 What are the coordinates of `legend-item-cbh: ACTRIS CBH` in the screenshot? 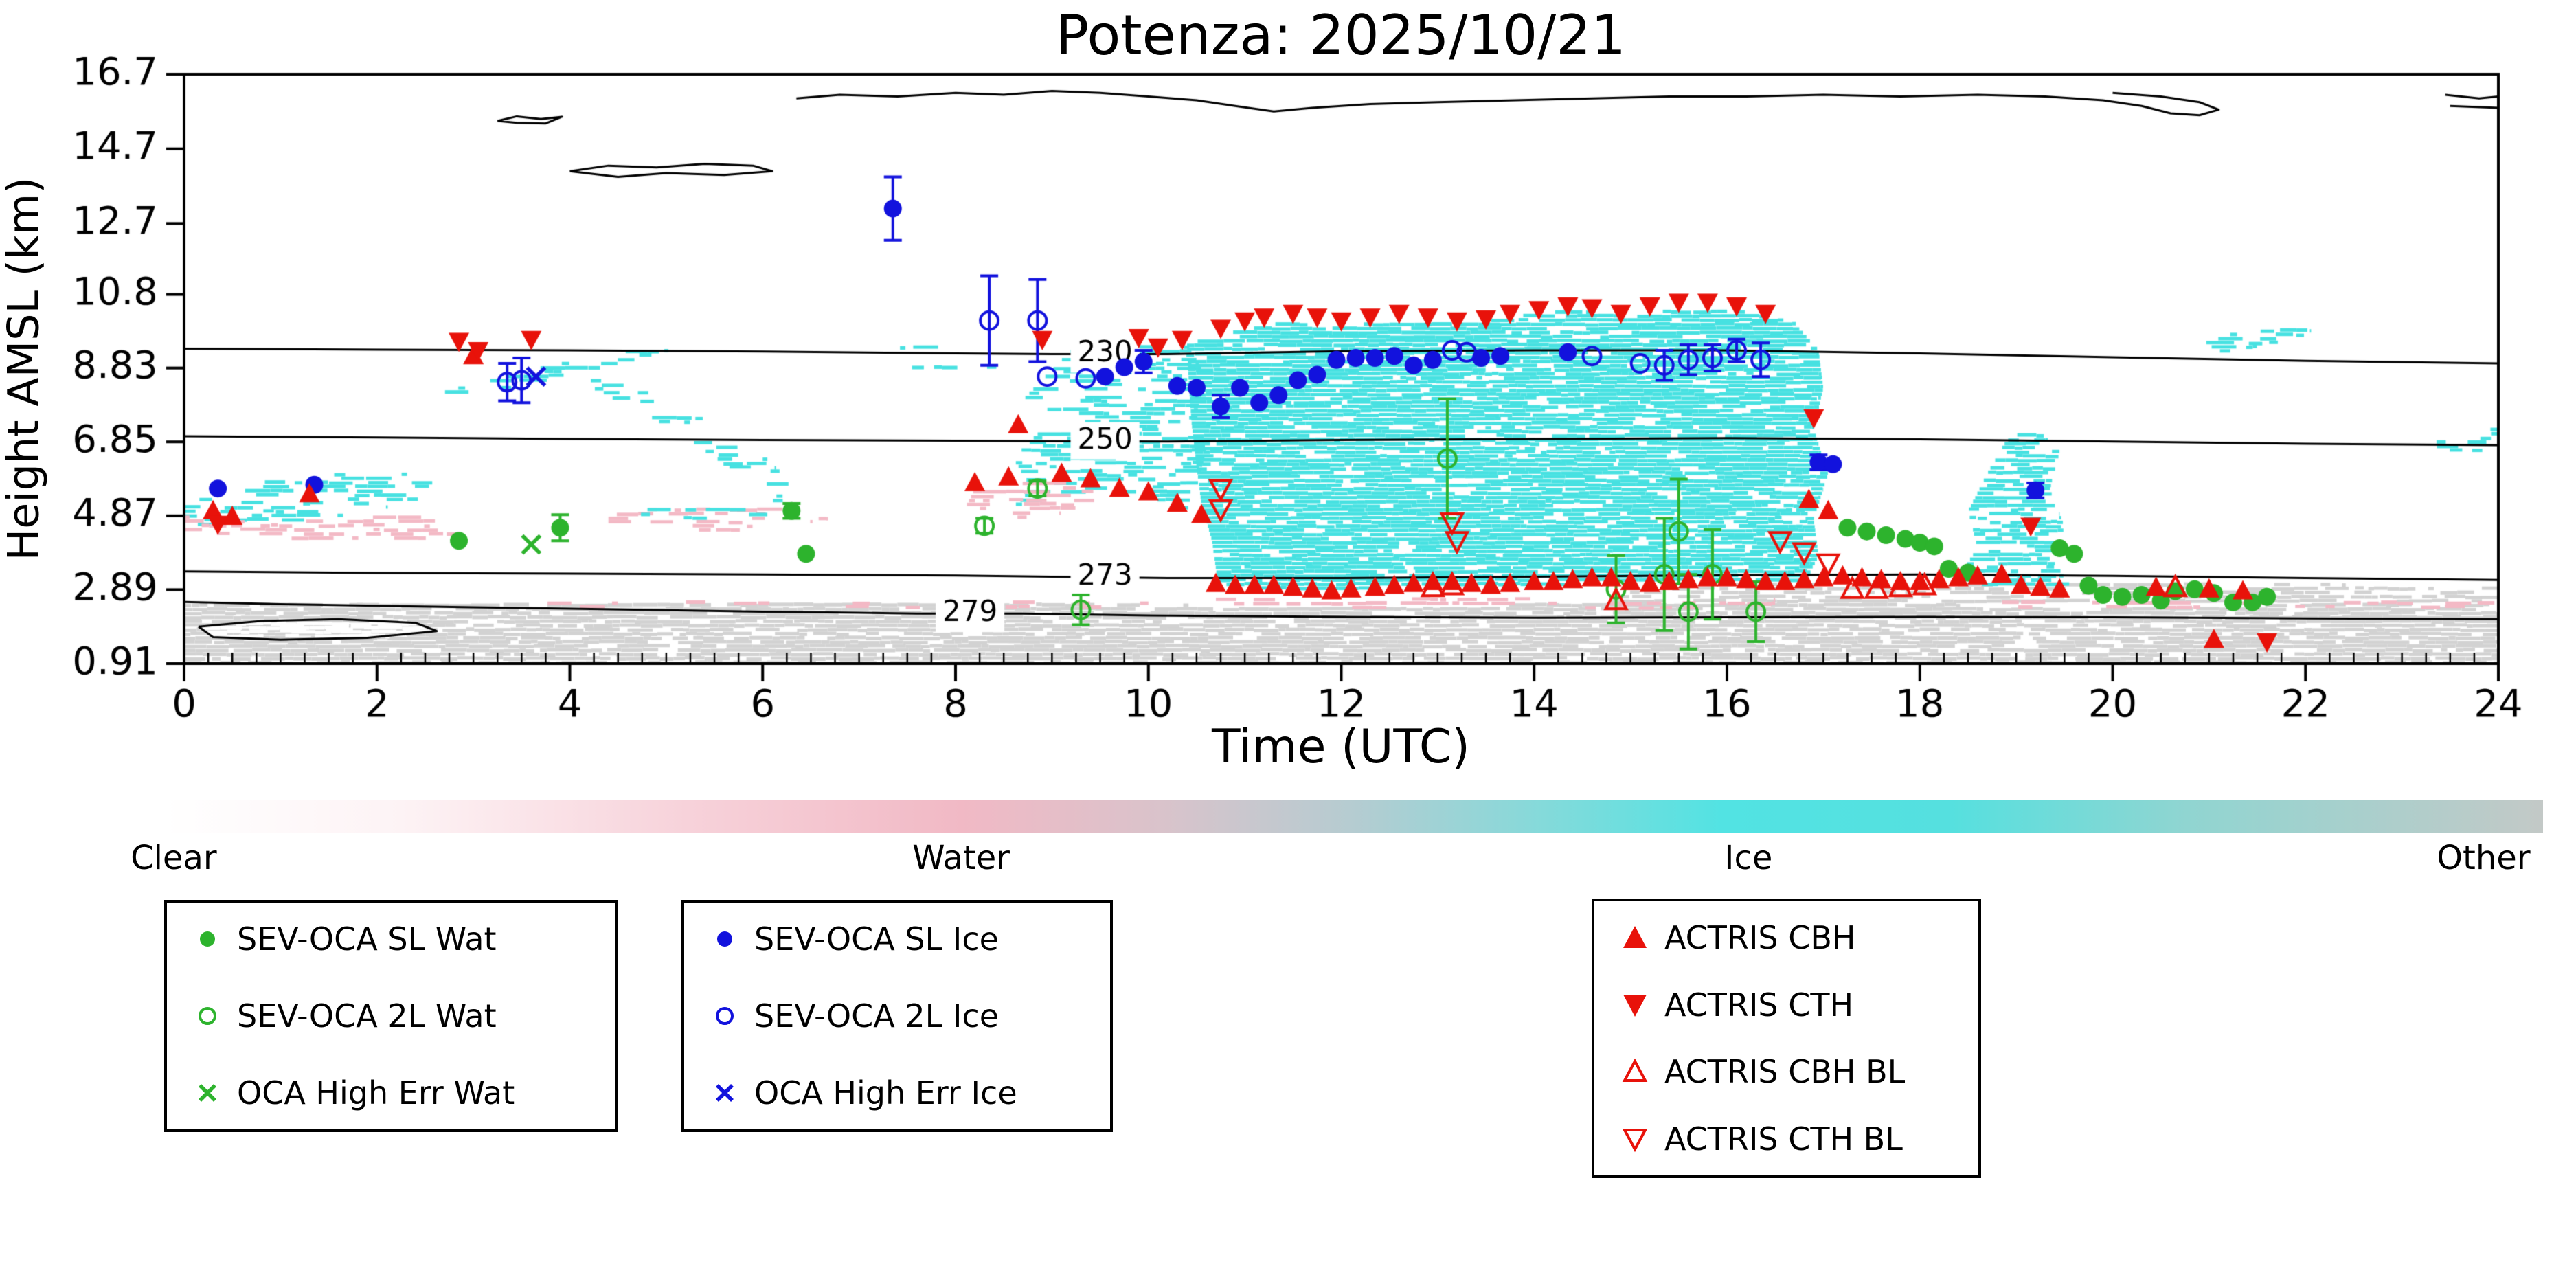 It's located at (1786, 937).